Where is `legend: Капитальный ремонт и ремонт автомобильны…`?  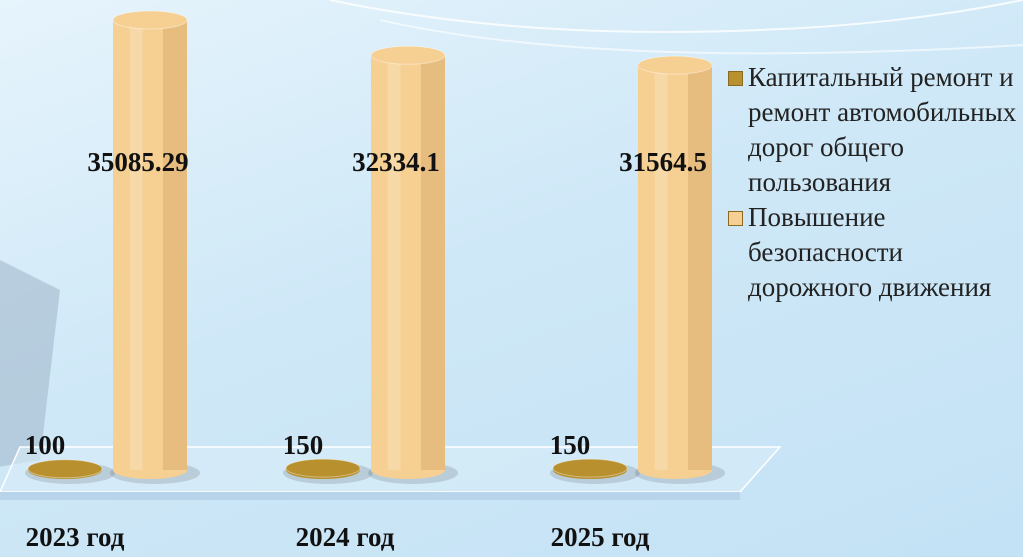 legend: Капитальный ремонт и ремонт автомобильны… is located at coordinates (875, 182).